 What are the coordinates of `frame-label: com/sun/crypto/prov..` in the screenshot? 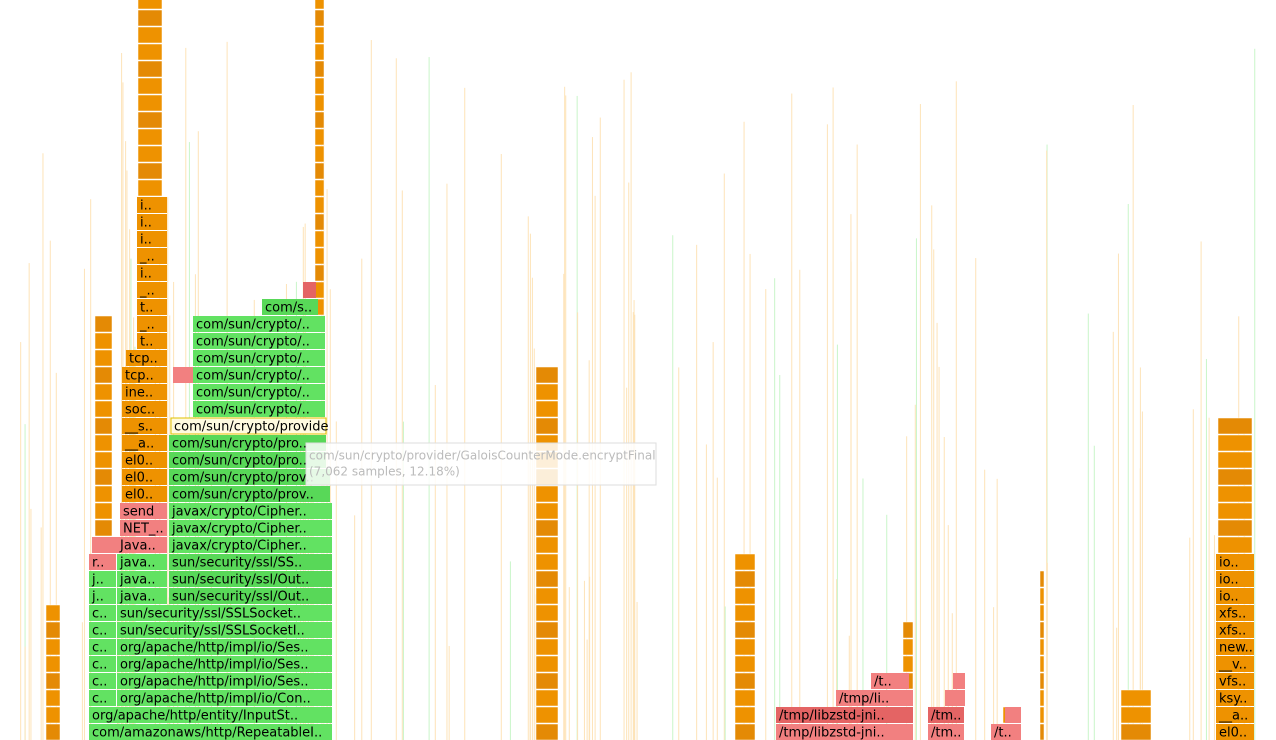 It's located at (243, 495).